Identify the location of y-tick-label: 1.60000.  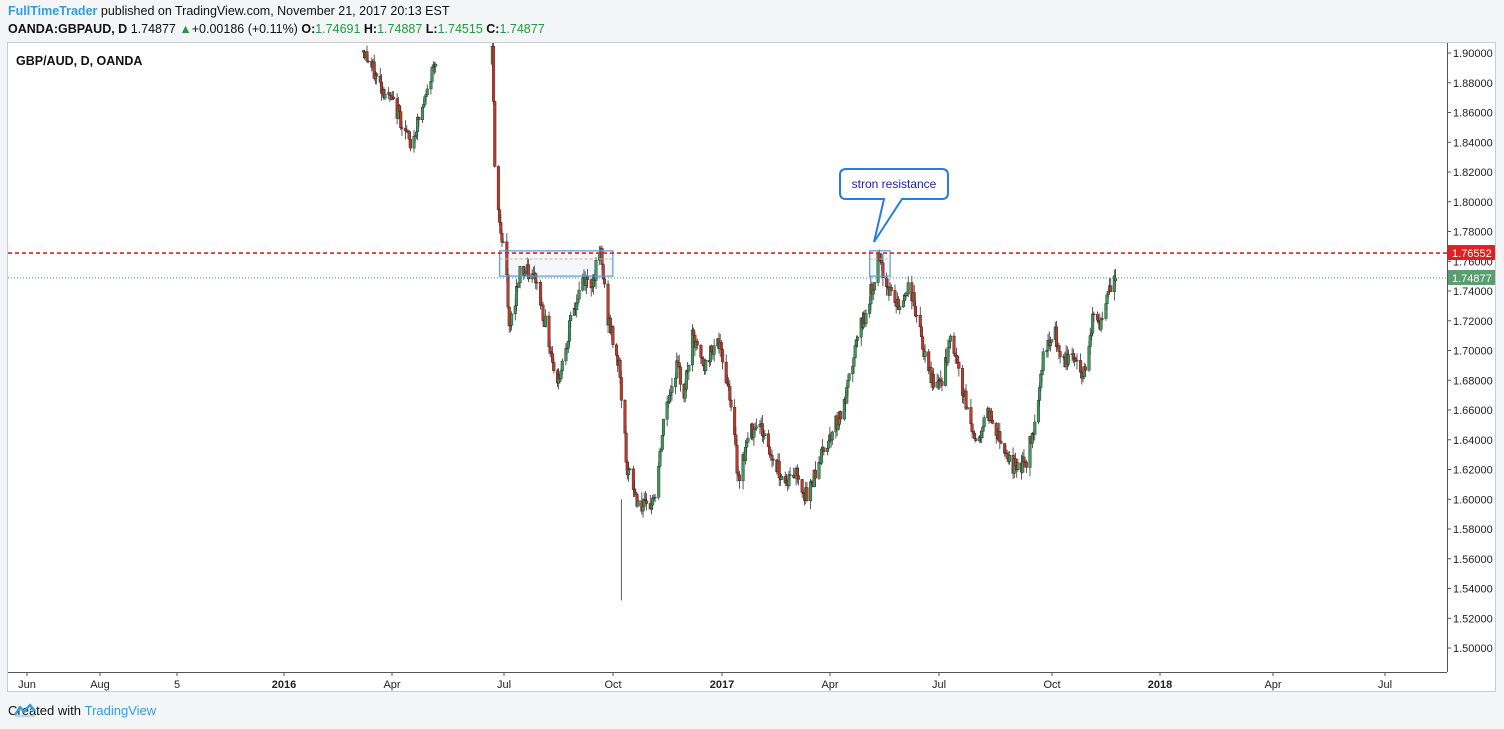
(1473, 500).